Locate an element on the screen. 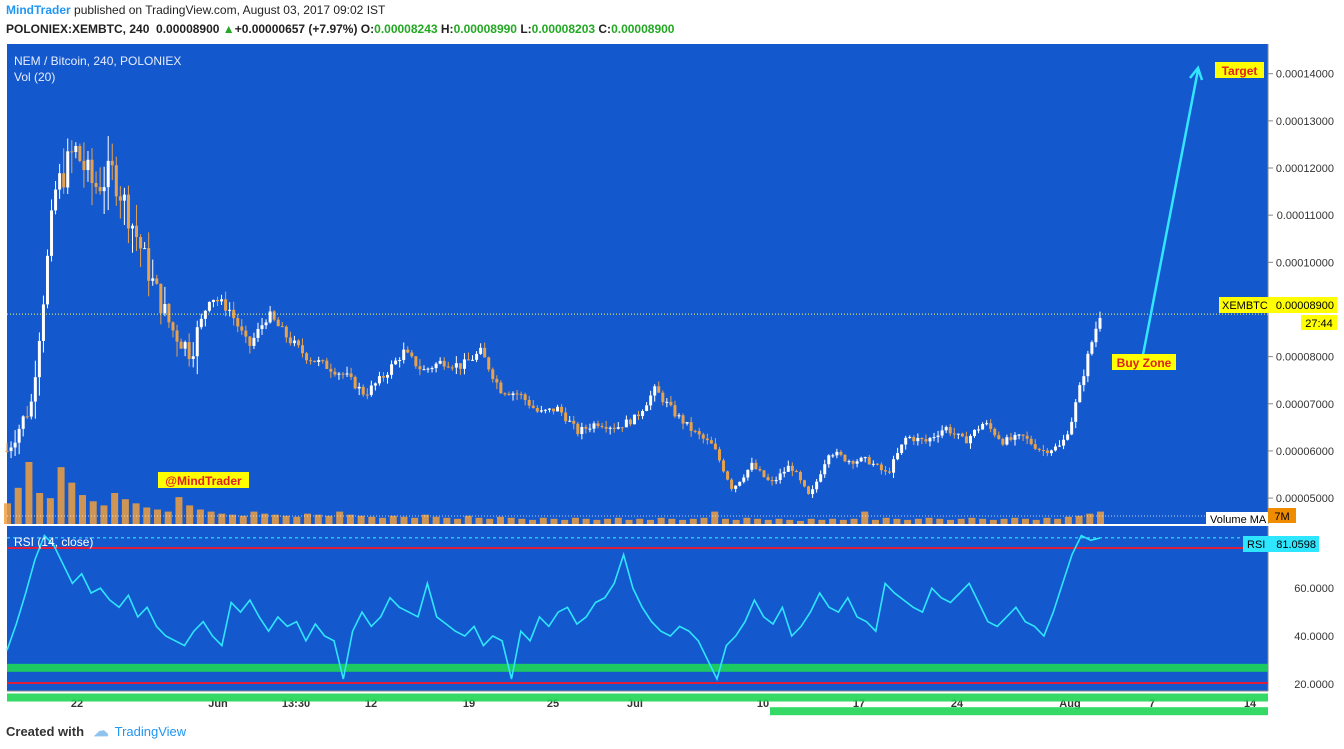  rsi-axis is located at coordinates (1303, 608).